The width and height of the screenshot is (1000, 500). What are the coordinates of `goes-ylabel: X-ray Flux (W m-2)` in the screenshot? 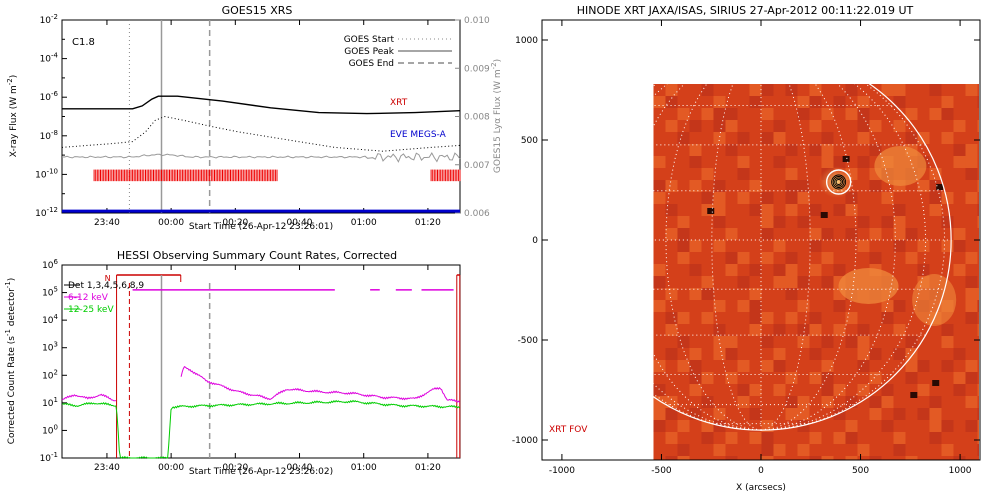 It's located at (12, 116).